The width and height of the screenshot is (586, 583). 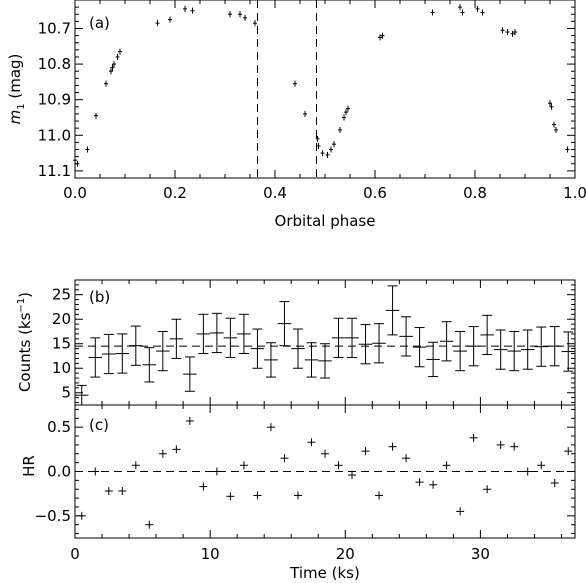 What do you see at coordinates (29, 466) in the screenshot?
I see `panel-c-ylabel: HR` at bounding box center [29, 466].